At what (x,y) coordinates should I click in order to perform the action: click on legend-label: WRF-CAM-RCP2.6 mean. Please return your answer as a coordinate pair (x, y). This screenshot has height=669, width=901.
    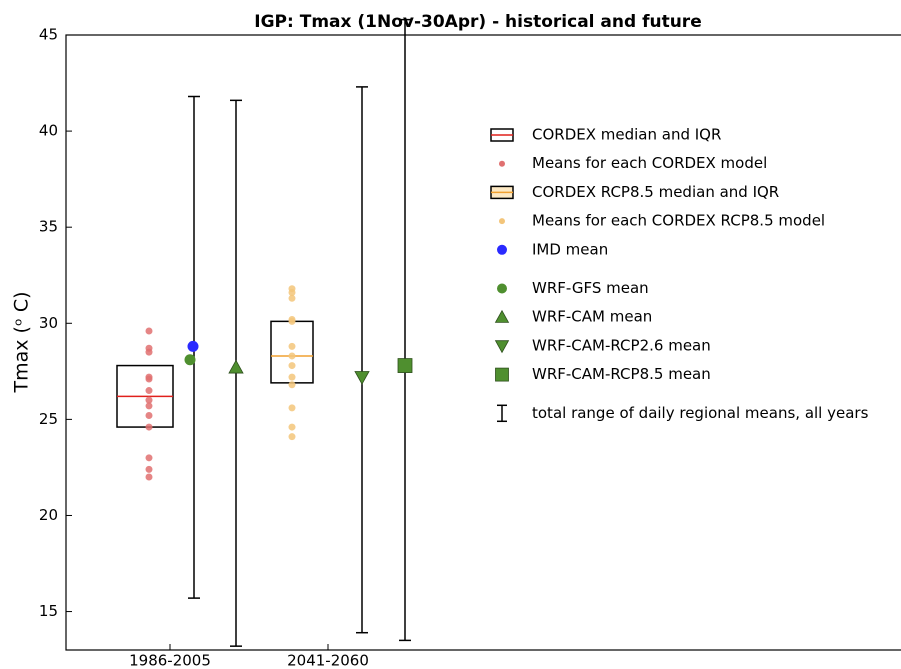
    Looking at the image, I should click on (621, 345).